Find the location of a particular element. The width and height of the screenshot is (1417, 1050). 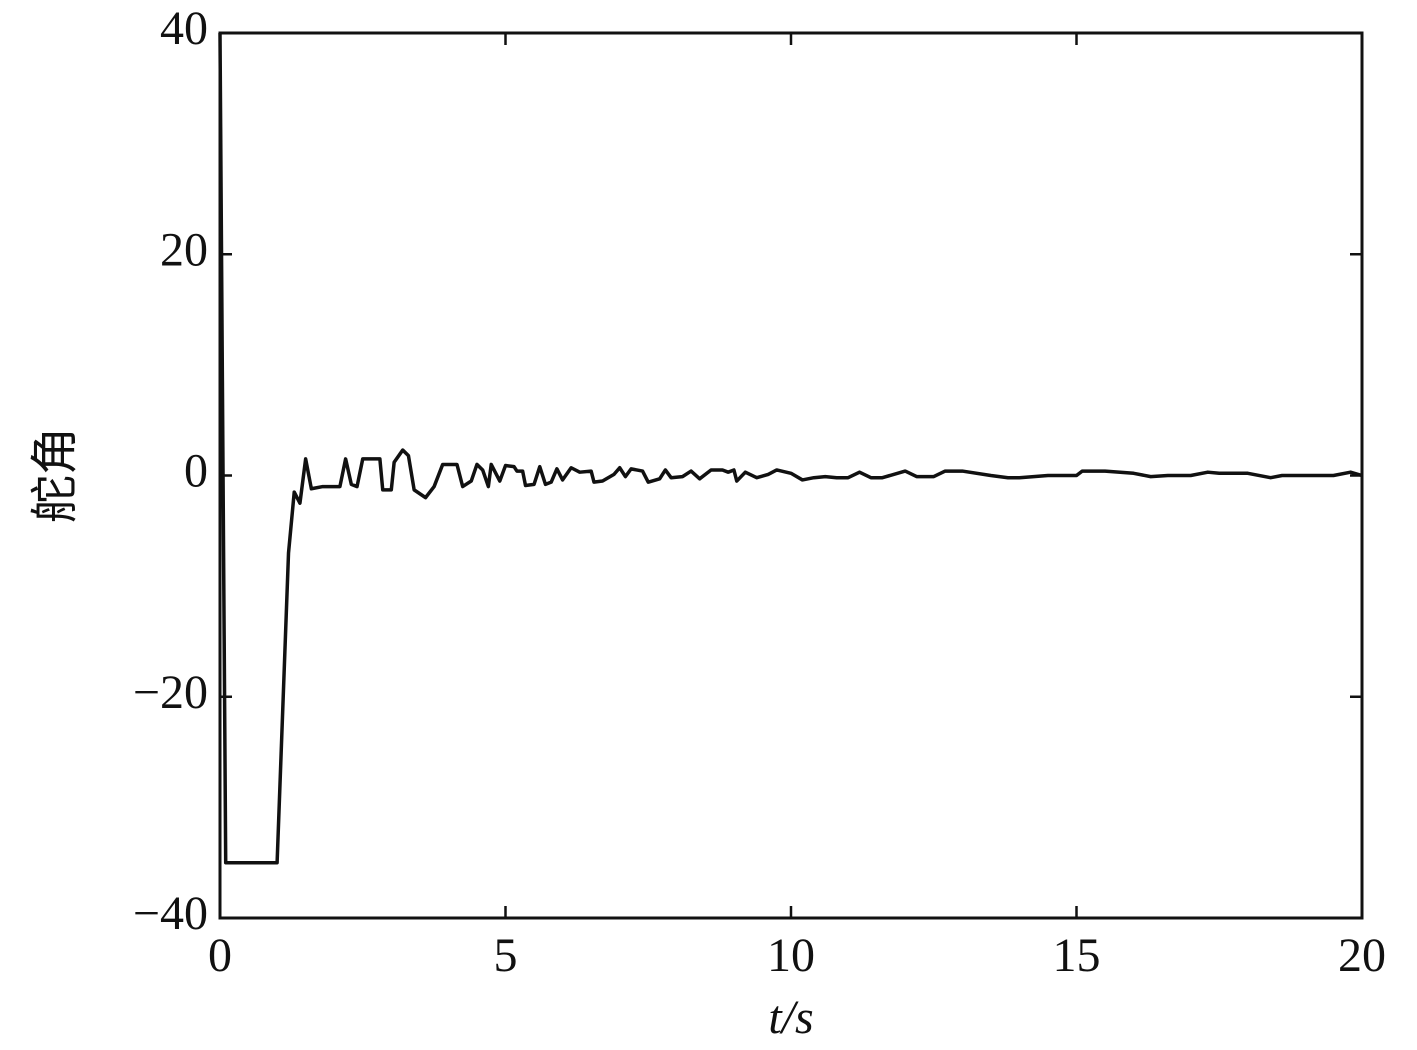

x-tick-label: 5 is located at coordinates (506, 955).